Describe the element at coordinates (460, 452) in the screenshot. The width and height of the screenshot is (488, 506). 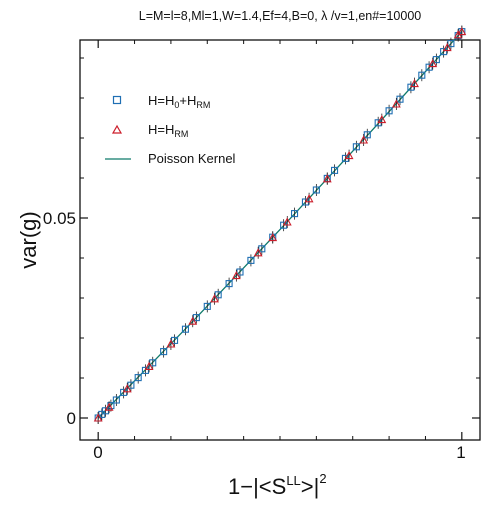
I see `x-tick-label-1: 1` at that location.